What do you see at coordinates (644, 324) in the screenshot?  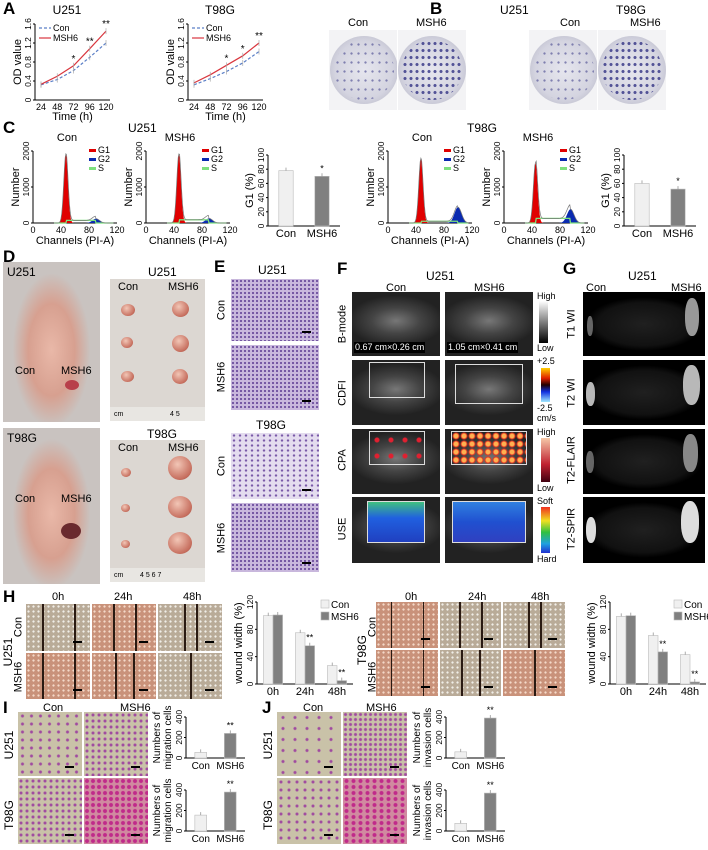 I see `mri-image-t1wi` at bounding box center [644, 324].